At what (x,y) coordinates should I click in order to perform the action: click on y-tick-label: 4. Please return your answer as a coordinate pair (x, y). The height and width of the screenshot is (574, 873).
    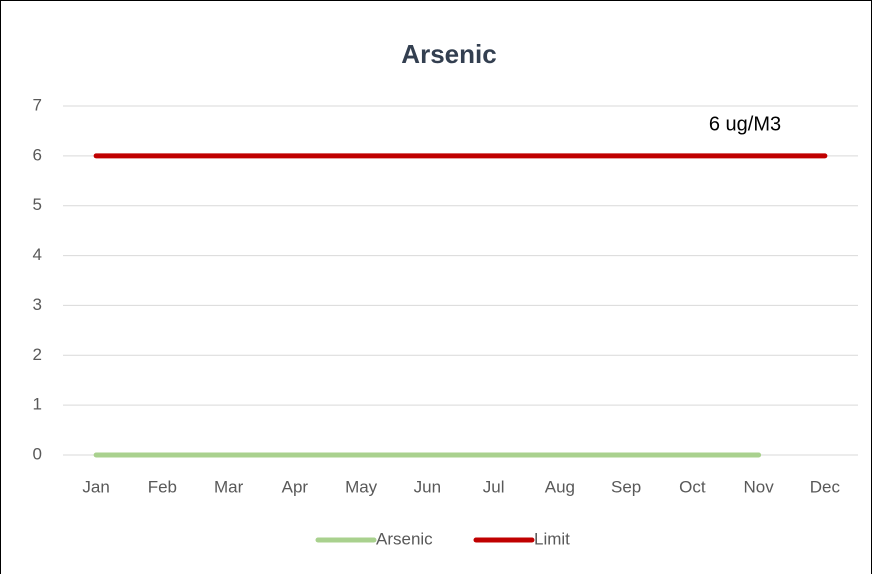
    Looking at the image, I should click on (37, 254).